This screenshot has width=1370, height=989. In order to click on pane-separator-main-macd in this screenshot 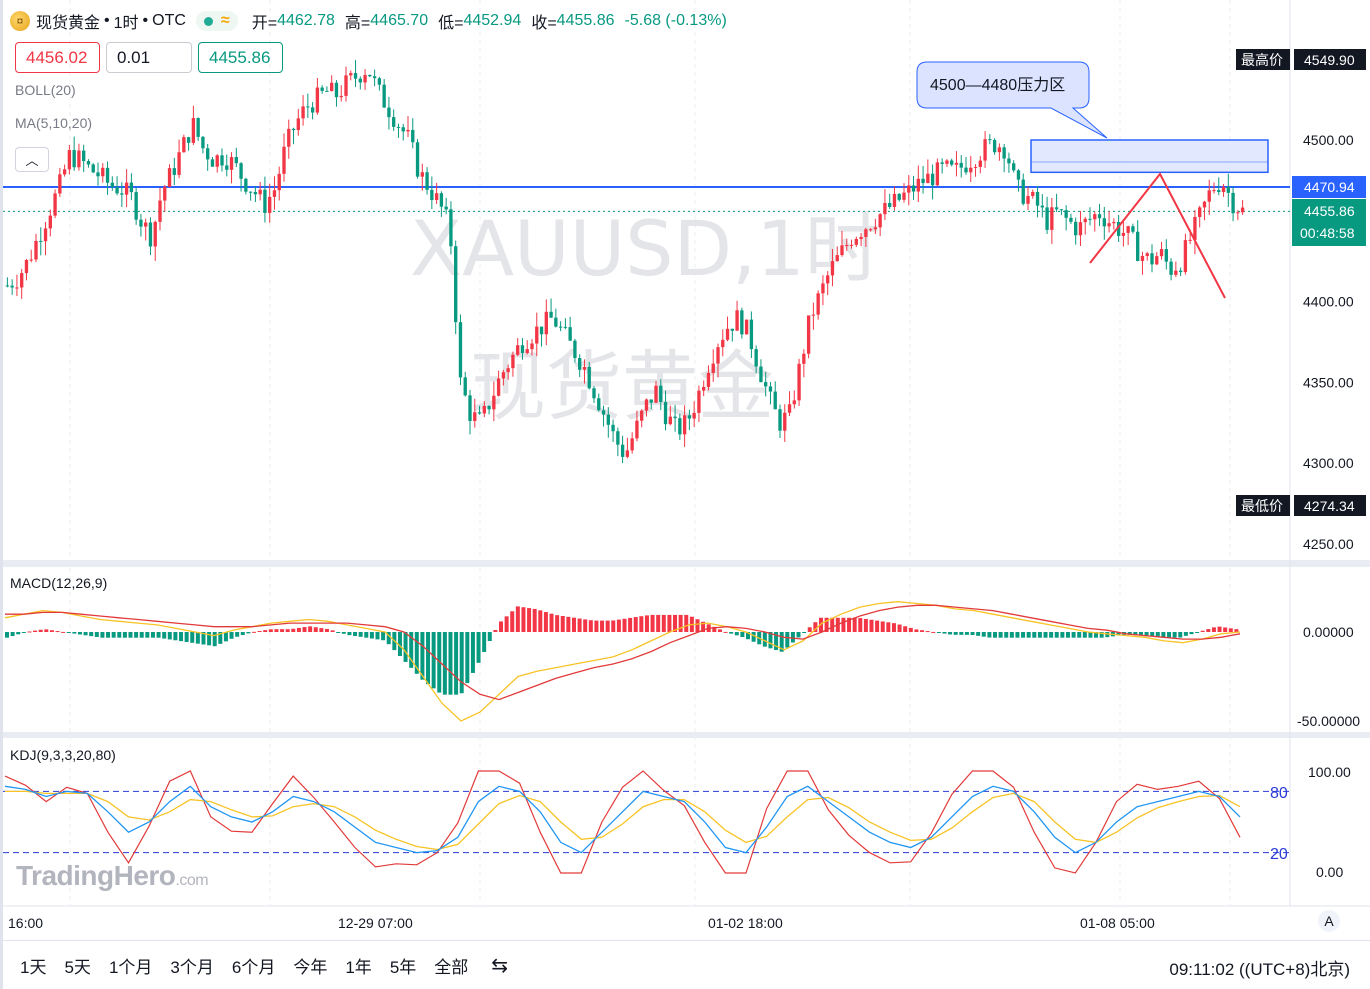, I will do `click(686, 563)`.